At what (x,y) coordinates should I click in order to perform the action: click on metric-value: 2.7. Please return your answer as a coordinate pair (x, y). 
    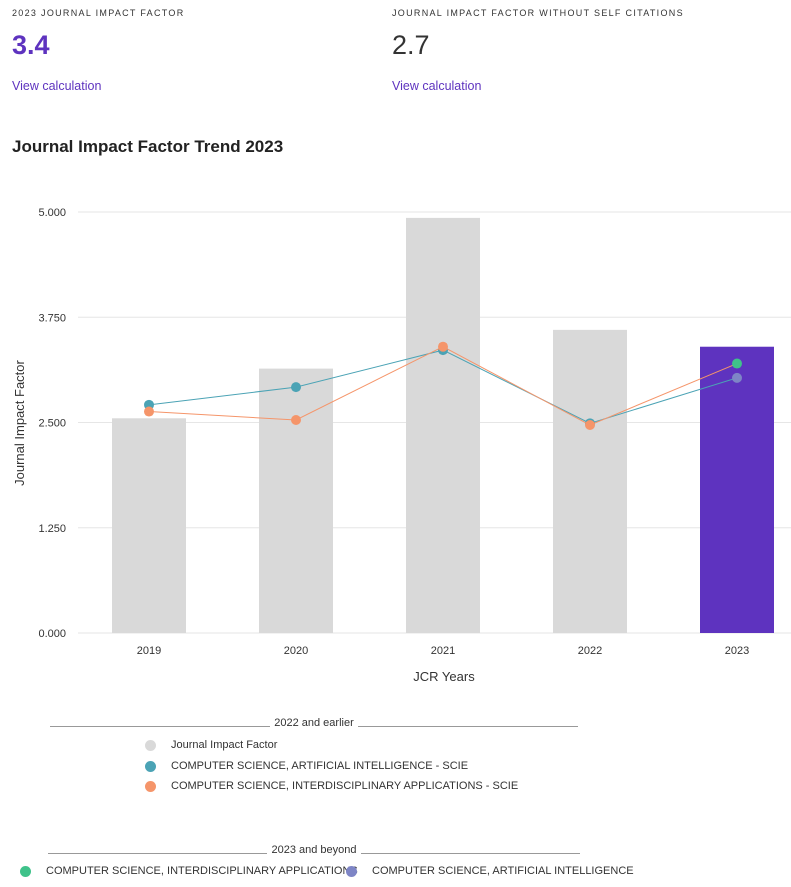
    Looking at the image, I should click on (411, 45).